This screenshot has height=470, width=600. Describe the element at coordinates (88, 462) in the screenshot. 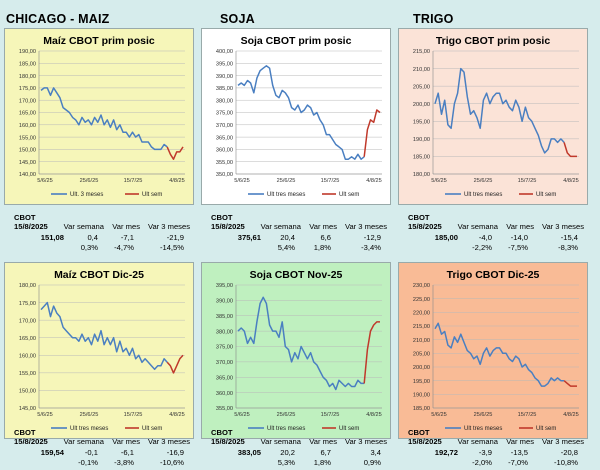

I see `stat-var-semana-pct: -0,1%` at that location.